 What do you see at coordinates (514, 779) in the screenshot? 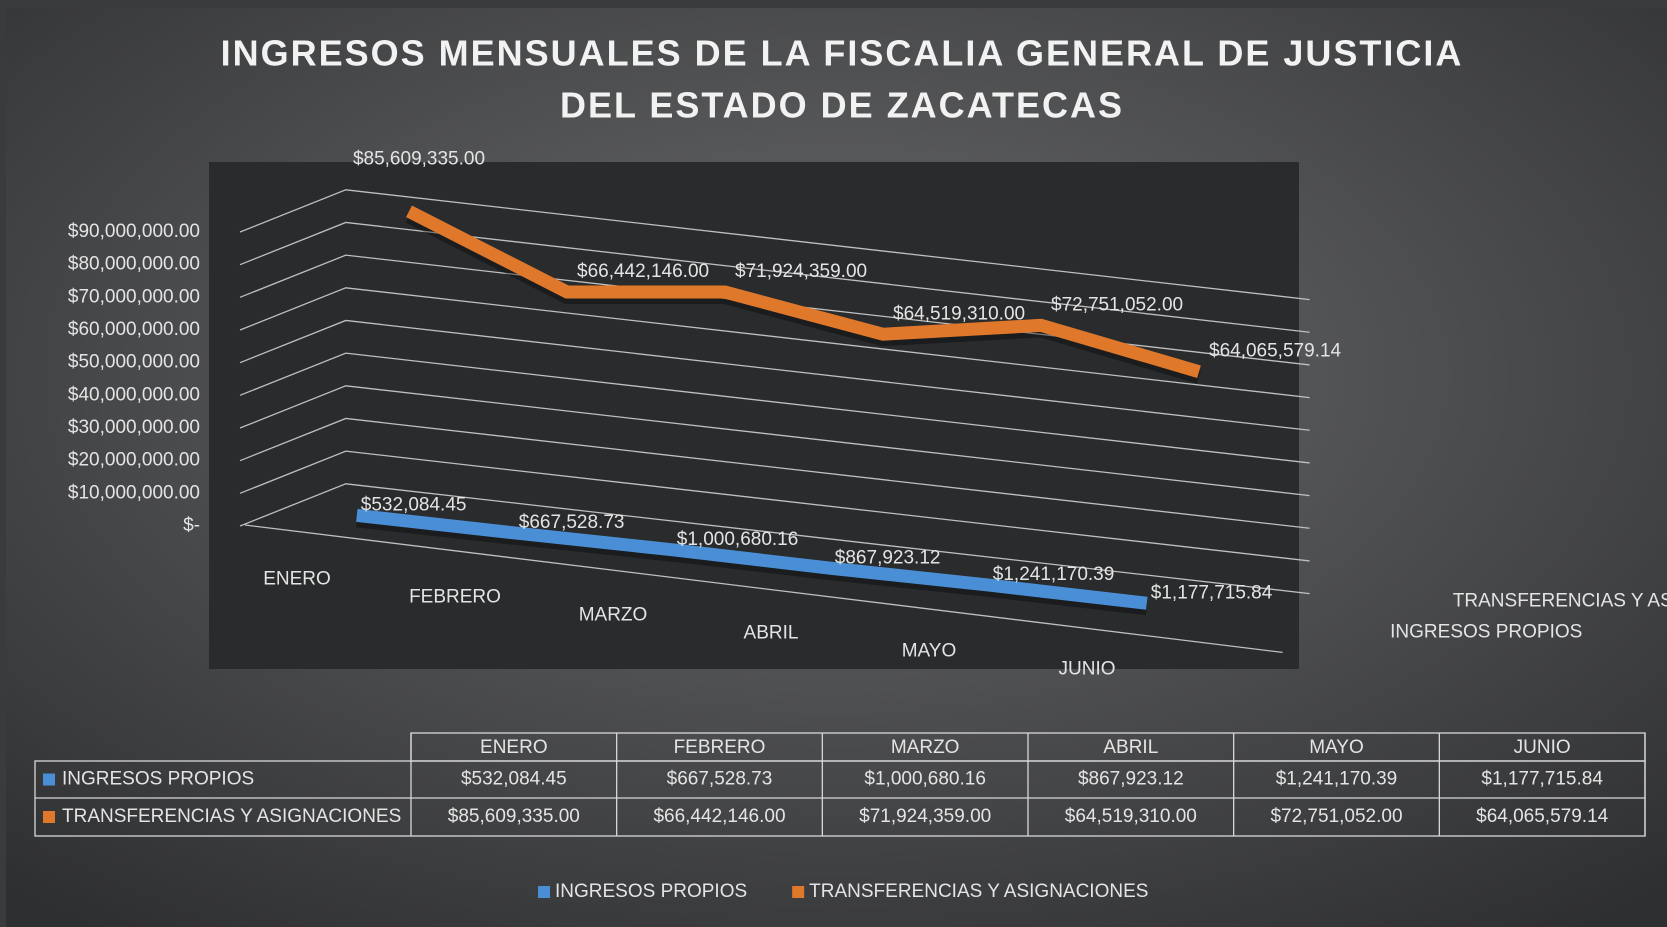
I see `table-cell: $532,084.45` at bounding box center [514, 779].